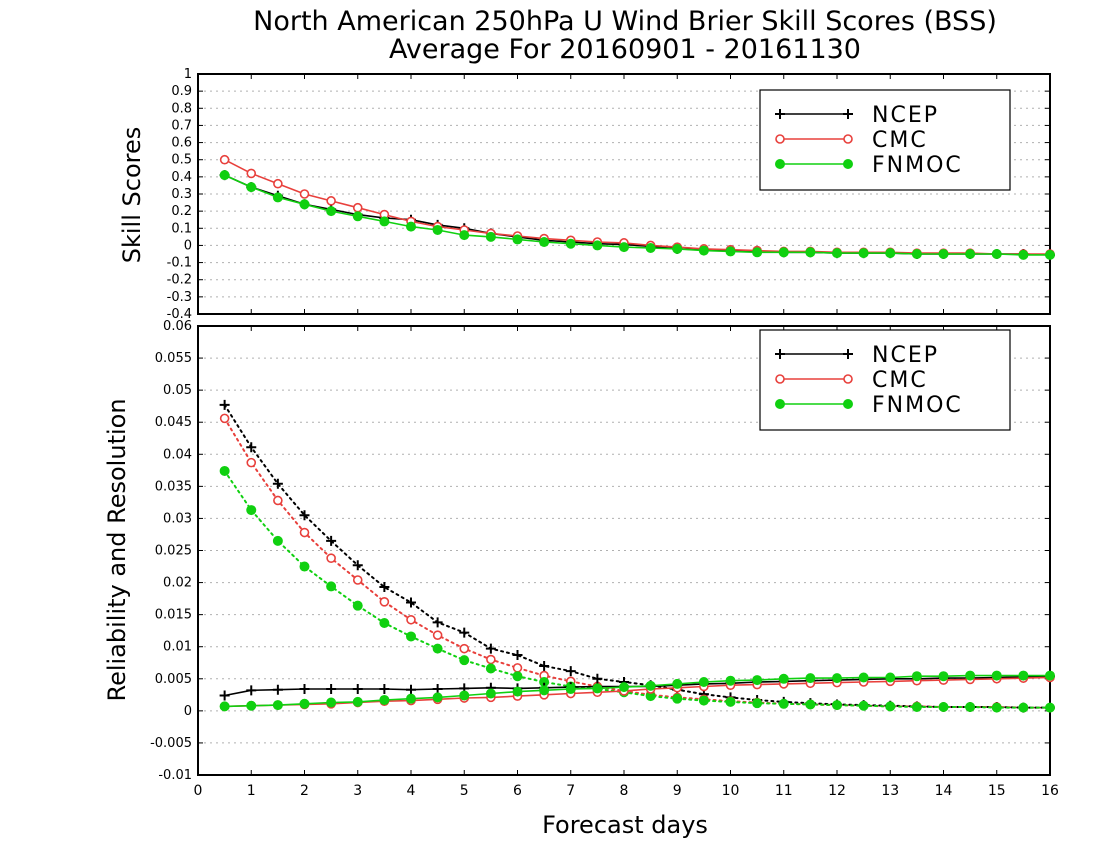 Image resolution: width=1100 pixels, height=850 pixels. What do you see at coordinates (181, 228) in the screenshot?
I see `y-tick-label: 0.1` at bounding box center [181, 228].